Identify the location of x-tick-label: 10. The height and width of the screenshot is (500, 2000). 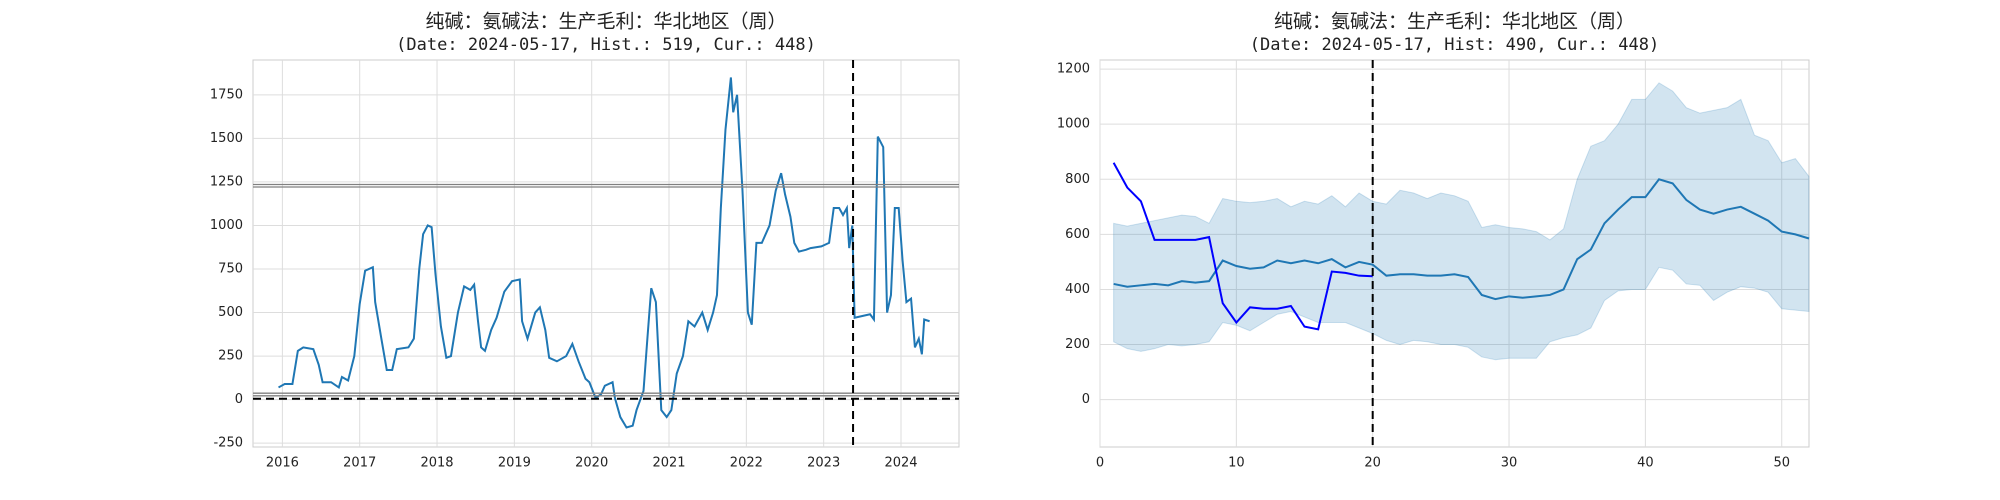
(1236, 463).